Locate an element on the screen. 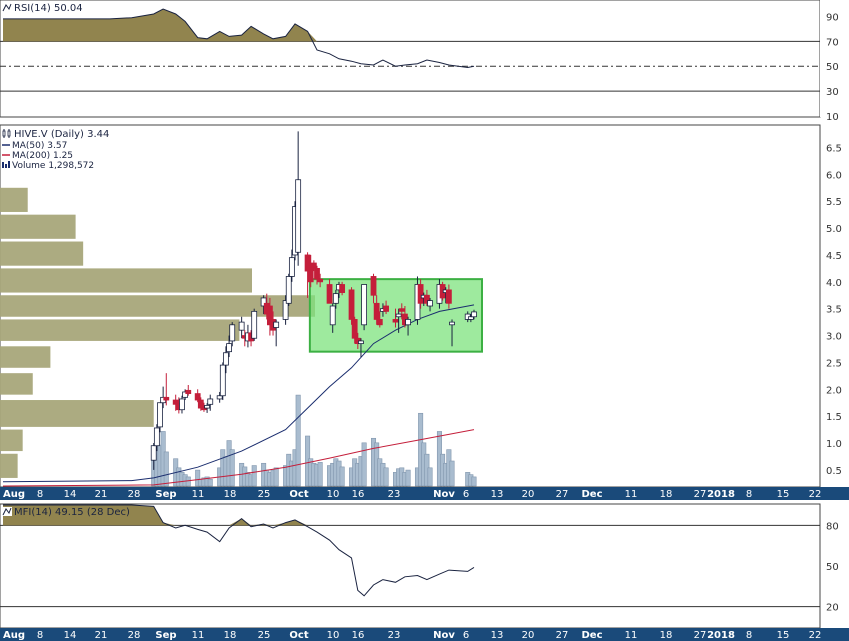 Image resolution: width=849 pixels, height=641 pixels. x-axis-label: 8 is located at coordinates (40, 494).